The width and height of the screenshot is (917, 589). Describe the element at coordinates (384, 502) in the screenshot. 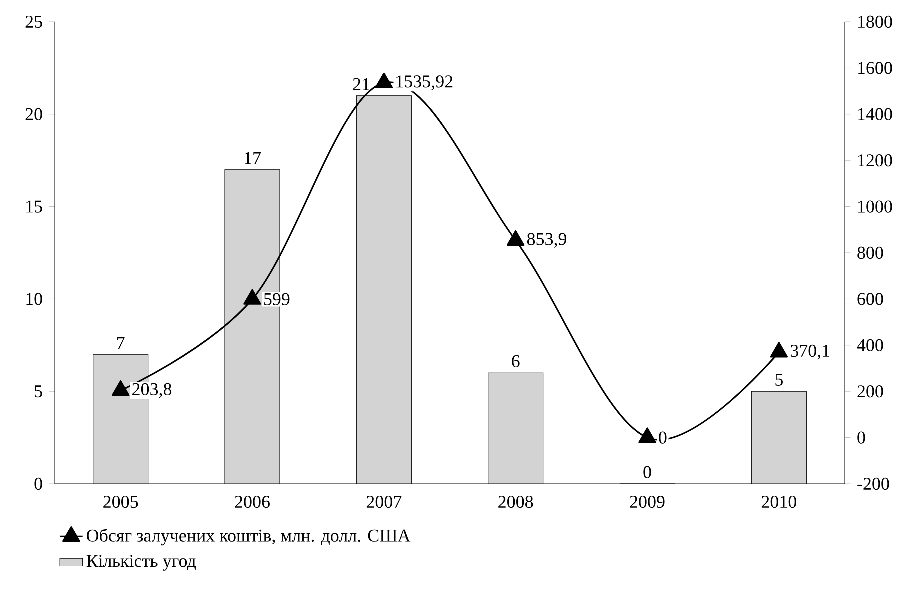

I see `x-tick-label: 2007` at that location.